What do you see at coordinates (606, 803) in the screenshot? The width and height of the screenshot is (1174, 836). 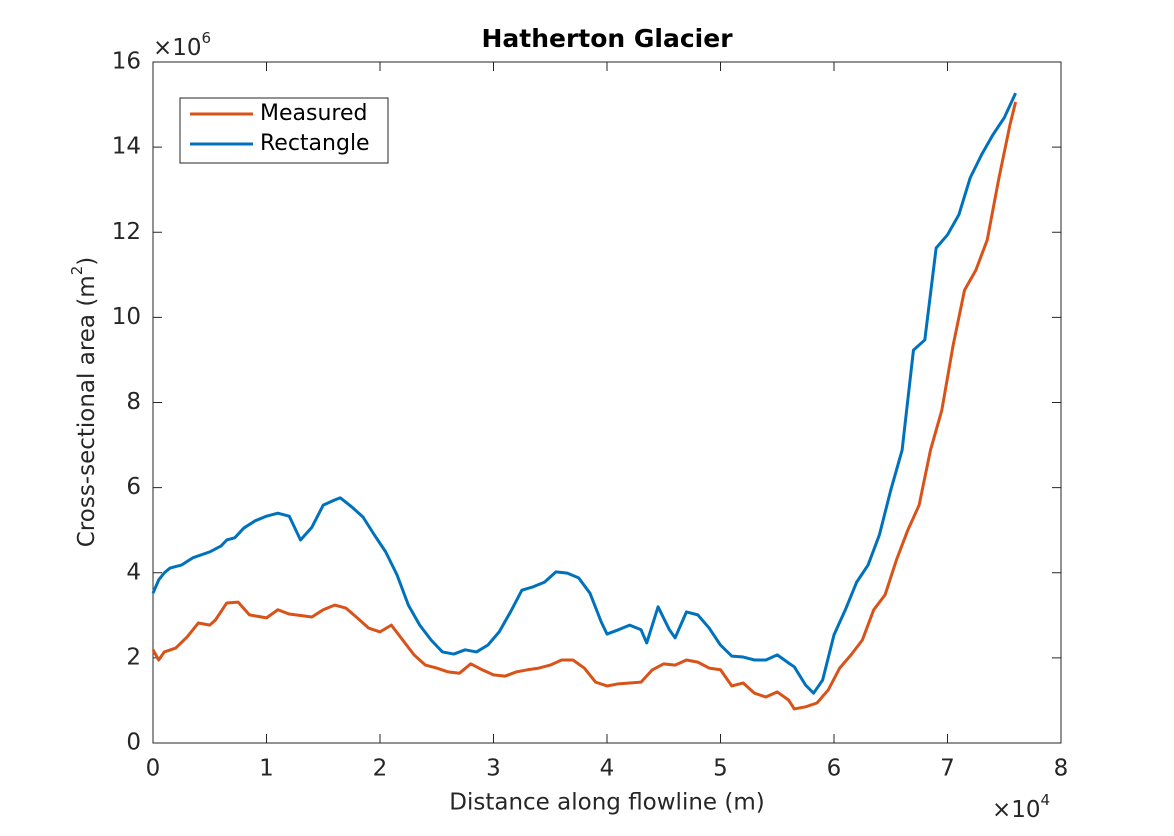 I see `x-axis-label: Distance along flowline (m)` at bounding box center [606, 803].